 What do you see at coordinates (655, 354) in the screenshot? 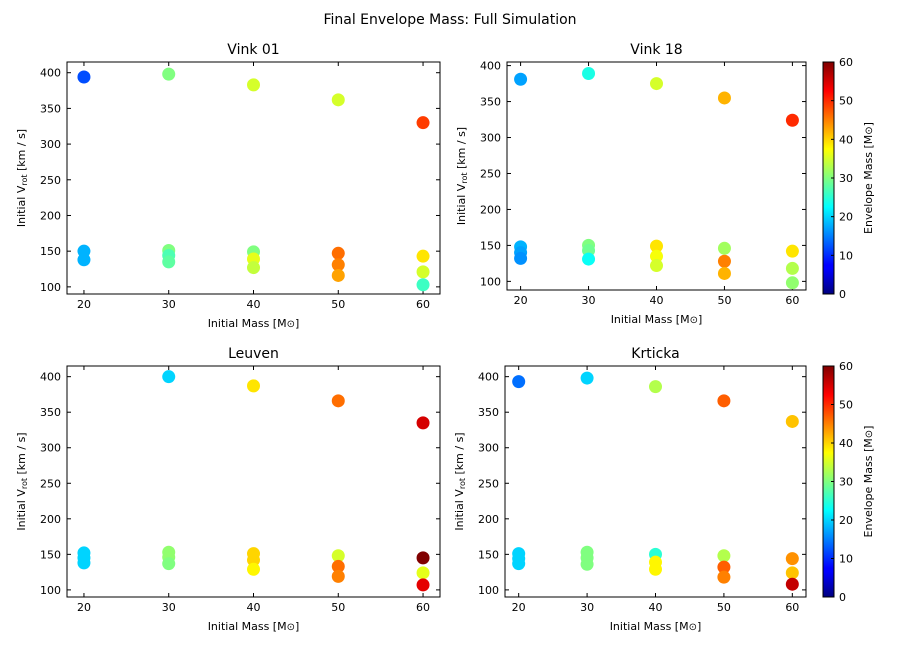
I see `panel-title: Krticka` at bounding box center [655, 354].